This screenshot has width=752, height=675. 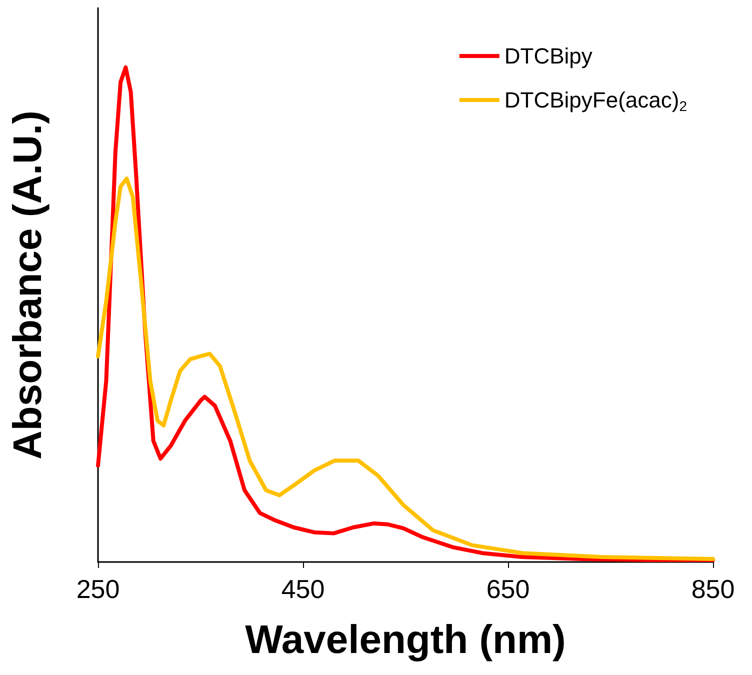 What do you see at coordinates (28, 285) in the screenshot?
I see `y-axis-title: Absorbance (A.U.)` at bounding box center [28, 285].